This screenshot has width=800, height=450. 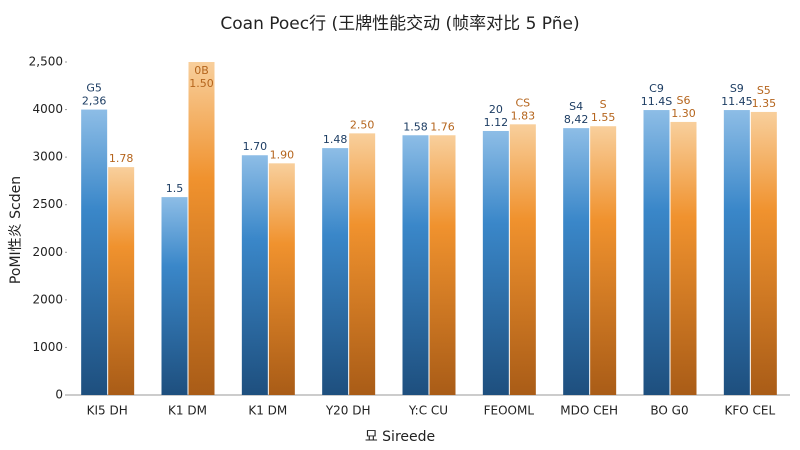 What do you see at coordinates (415, 126) in the screenshot?
I see `data-label: 1.58` at bounding box center [415, 126].